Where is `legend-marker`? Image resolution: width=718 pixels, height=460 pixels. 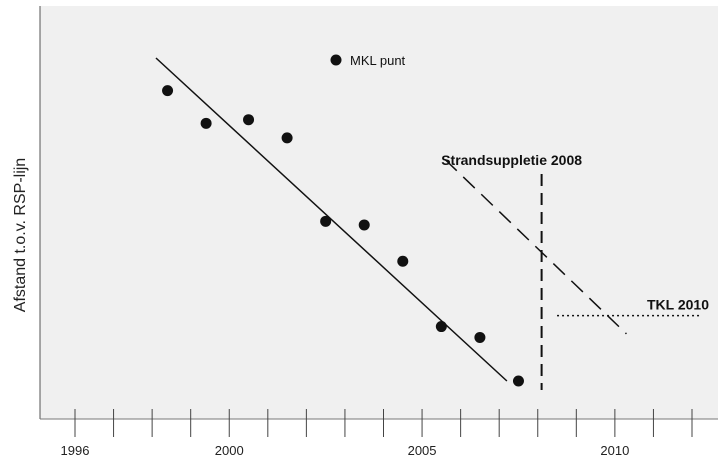
legend-marker is located at coordinates (336, 60).